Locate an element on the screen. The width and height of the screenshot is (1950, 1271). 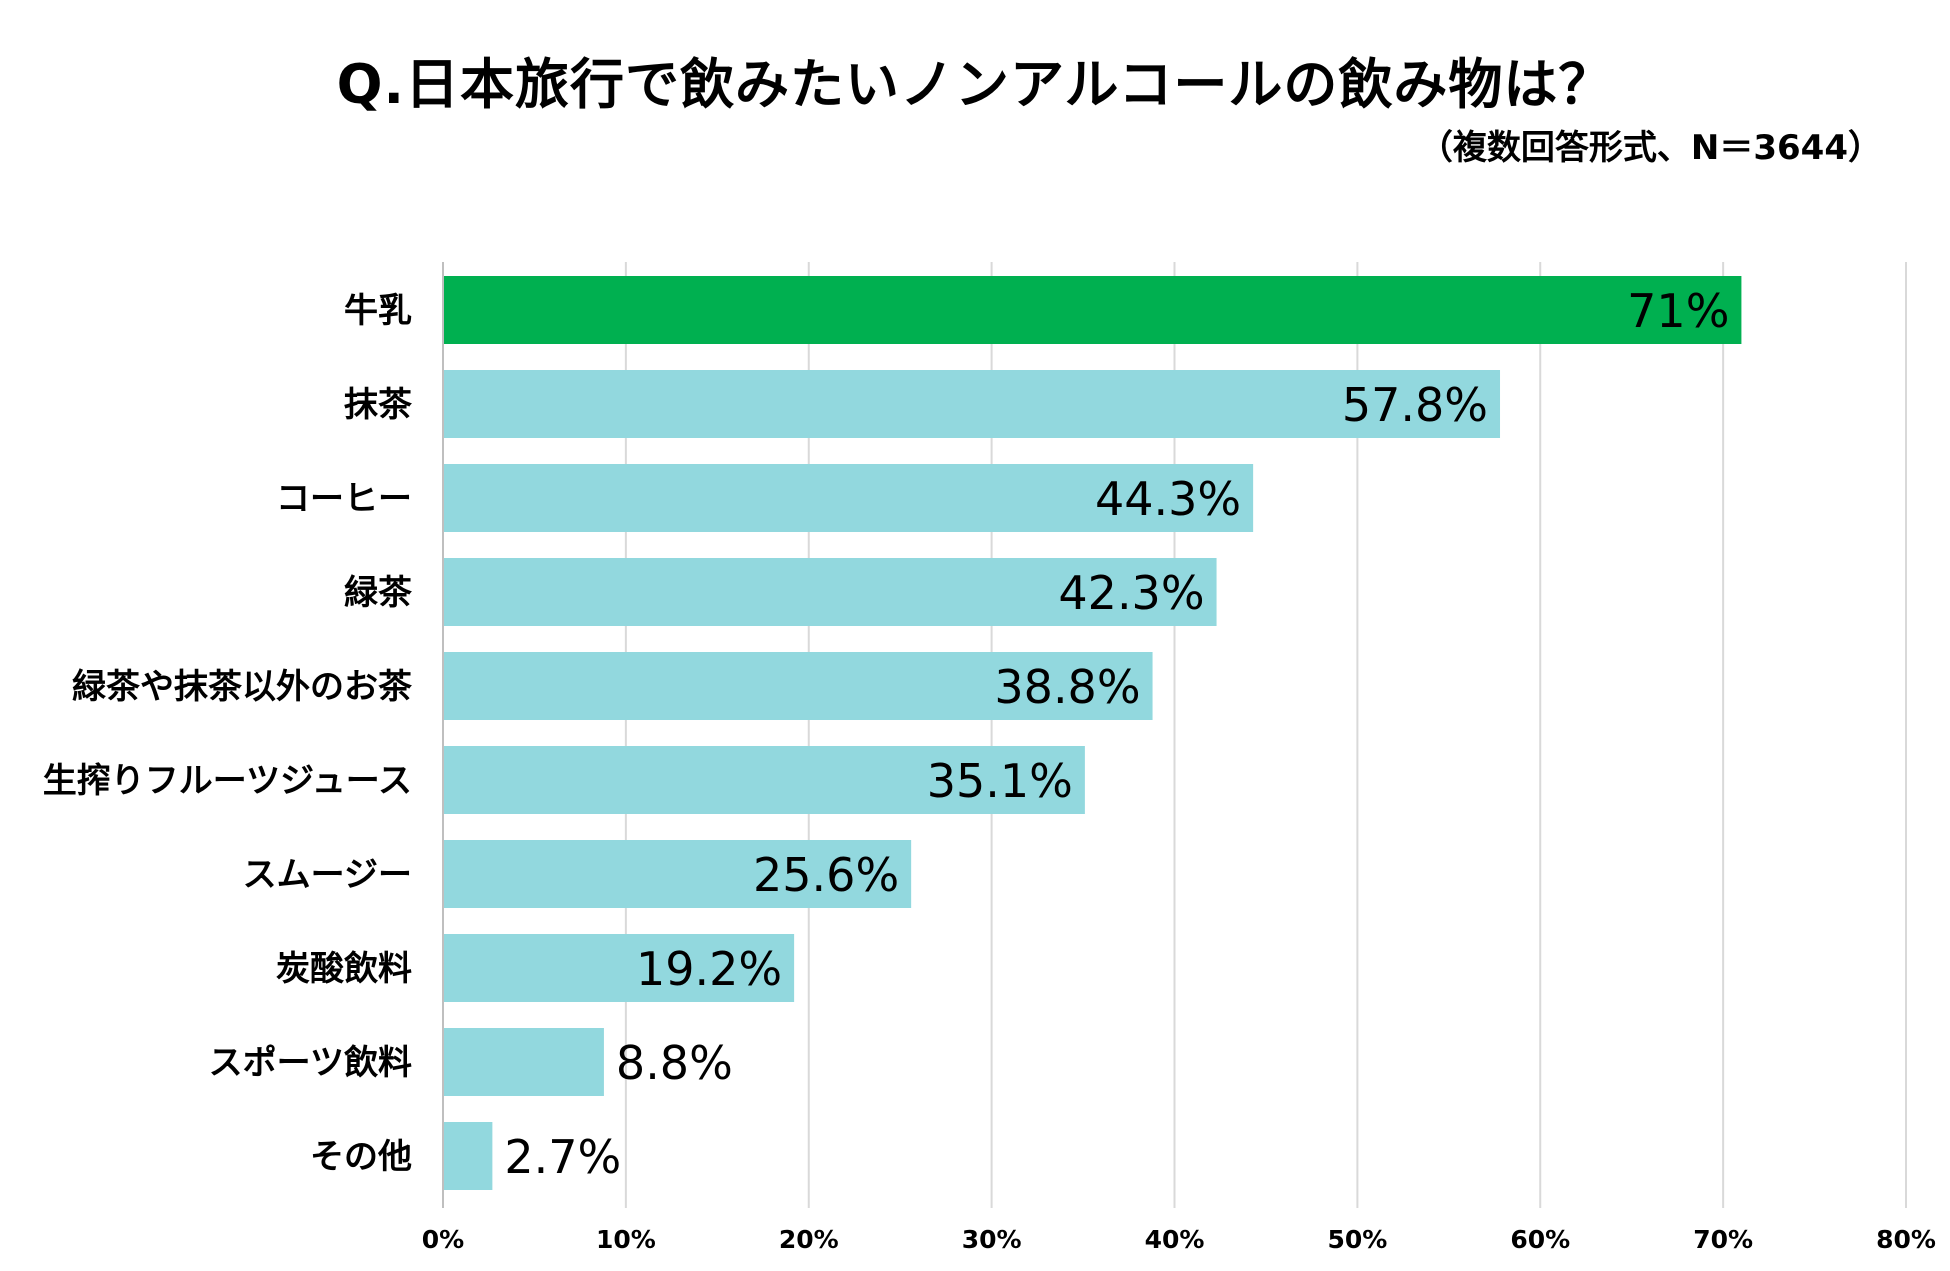
category-label: 緑茶 is located at coordinates (378, 593).